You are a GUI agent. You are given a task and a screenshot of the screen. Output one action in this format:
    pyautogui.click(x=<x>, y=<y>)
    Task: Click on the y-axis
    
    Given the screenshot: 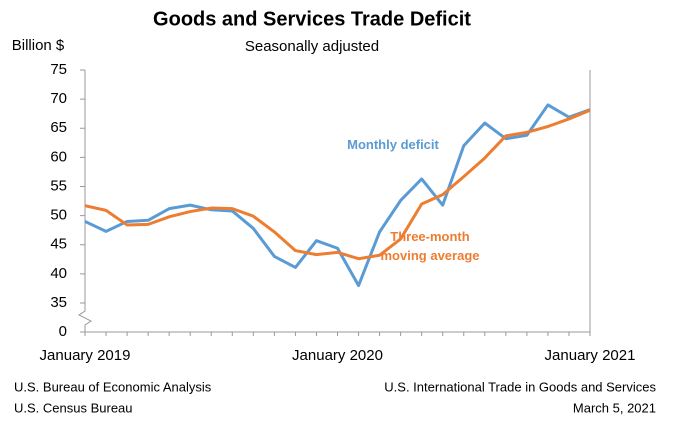 What is the action you would take?
    pyautogui.click(x=85, y=201)
    